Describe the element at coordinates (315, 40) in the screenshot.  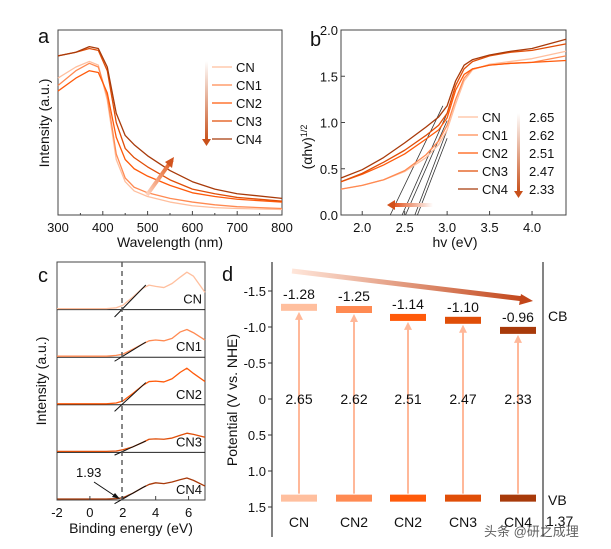
I see `panel-label-b: b` at that location.